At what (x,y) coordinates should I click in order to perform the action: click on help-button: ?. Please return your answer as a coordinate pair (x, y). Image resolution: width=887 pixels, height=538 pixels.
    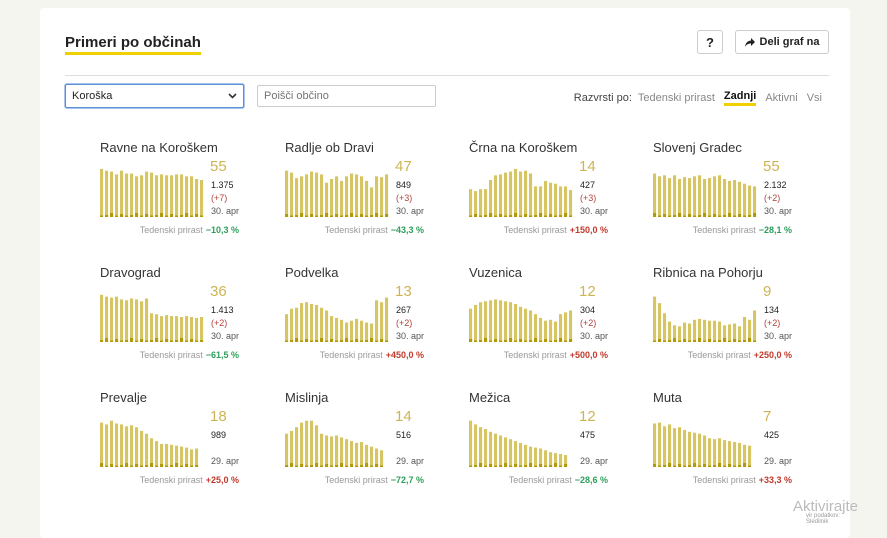
    Looking at the image, I should click on (710, 42).